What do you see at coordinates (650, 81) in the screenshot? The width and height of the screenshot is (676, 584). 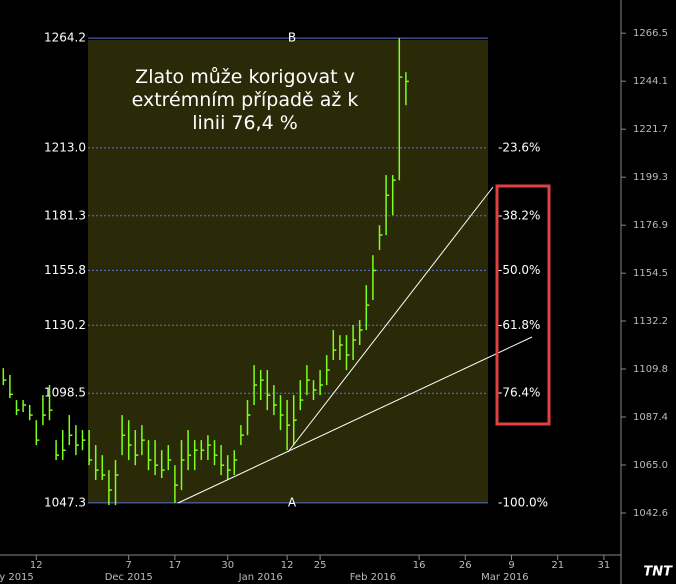 I see `y-tick-label: 1244.1` at bounding box center [650, 81].